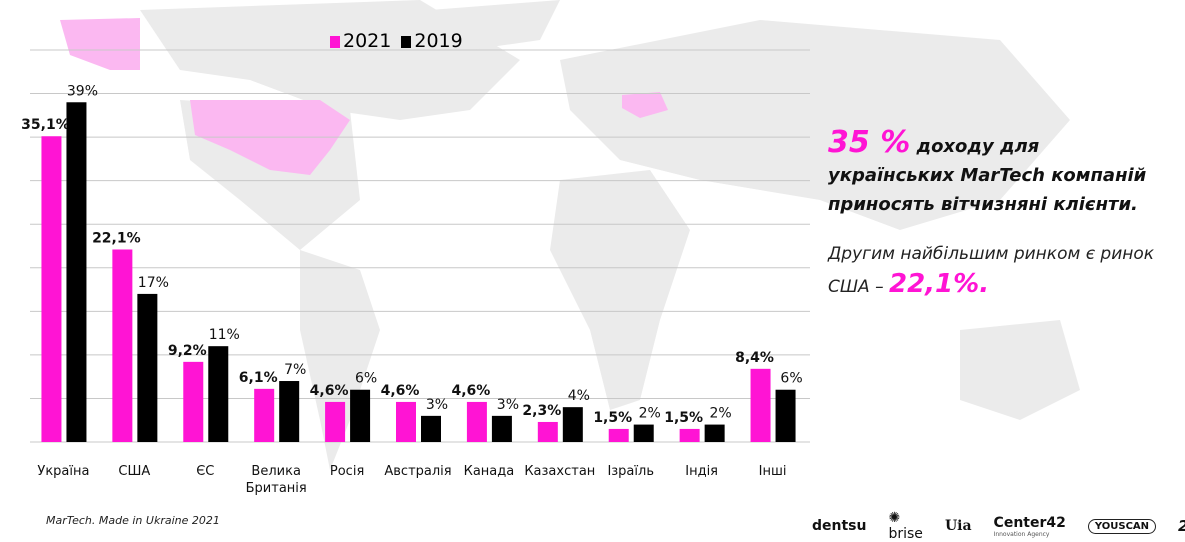 The width and height of the screenshot is (1185, 542). I want to click on category-label: Велика, so click(276, 471).